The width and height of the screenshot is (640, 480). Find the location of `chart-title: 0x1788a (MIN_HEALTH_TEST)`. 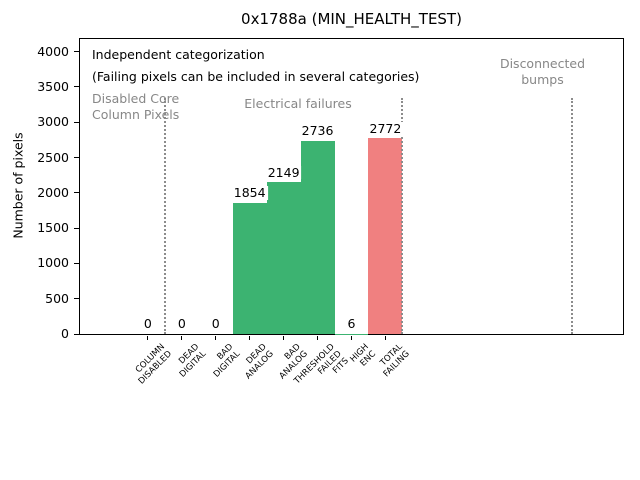

chart-title: 0x1788a (MIN_HEALTH_TEST) is located at coordinates (351, 19).